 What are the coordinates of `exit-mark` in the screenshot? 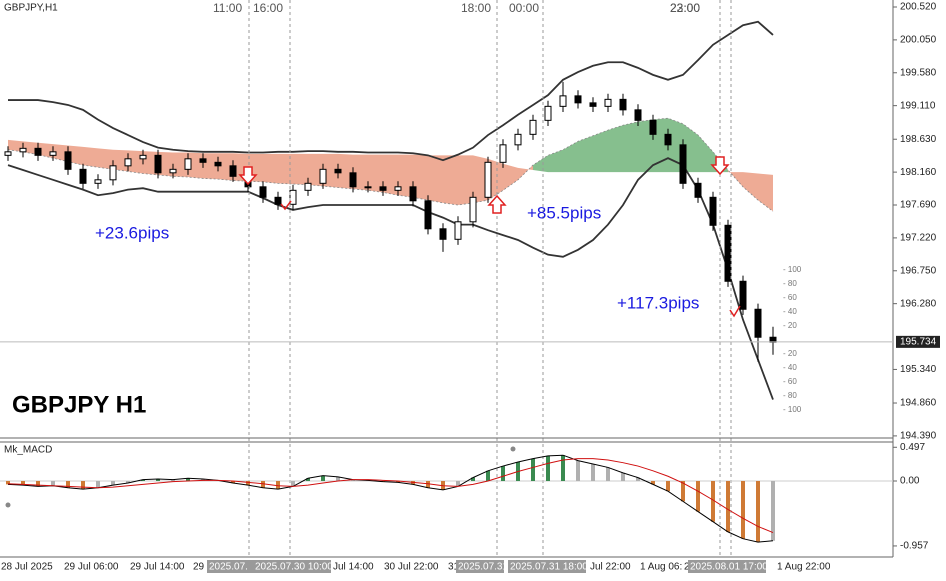 It's located at (286, 205).